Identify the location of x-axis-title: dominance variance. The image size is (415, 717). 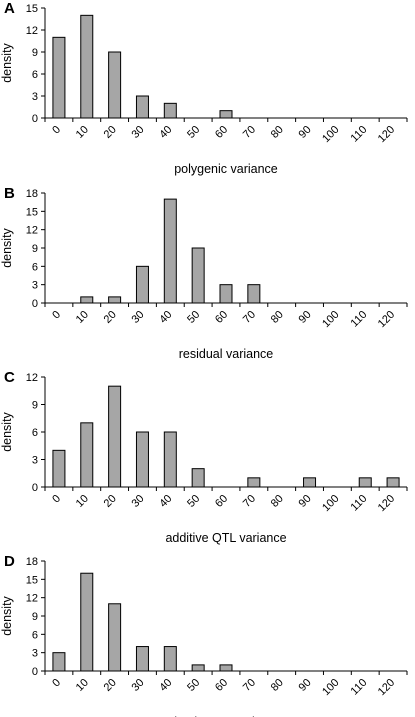
(226, 716).